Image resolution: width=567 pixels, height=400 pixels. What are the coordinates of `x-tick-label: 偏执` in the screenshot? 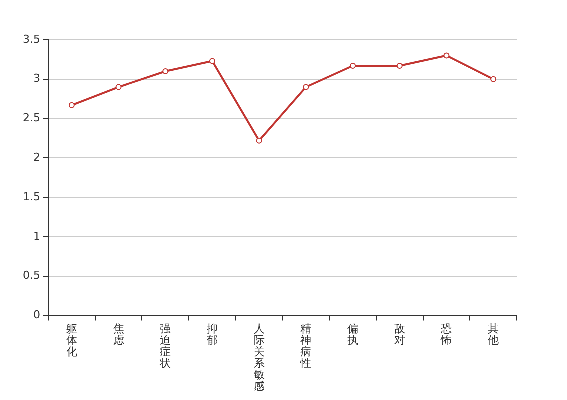 It's located at (353, 334).